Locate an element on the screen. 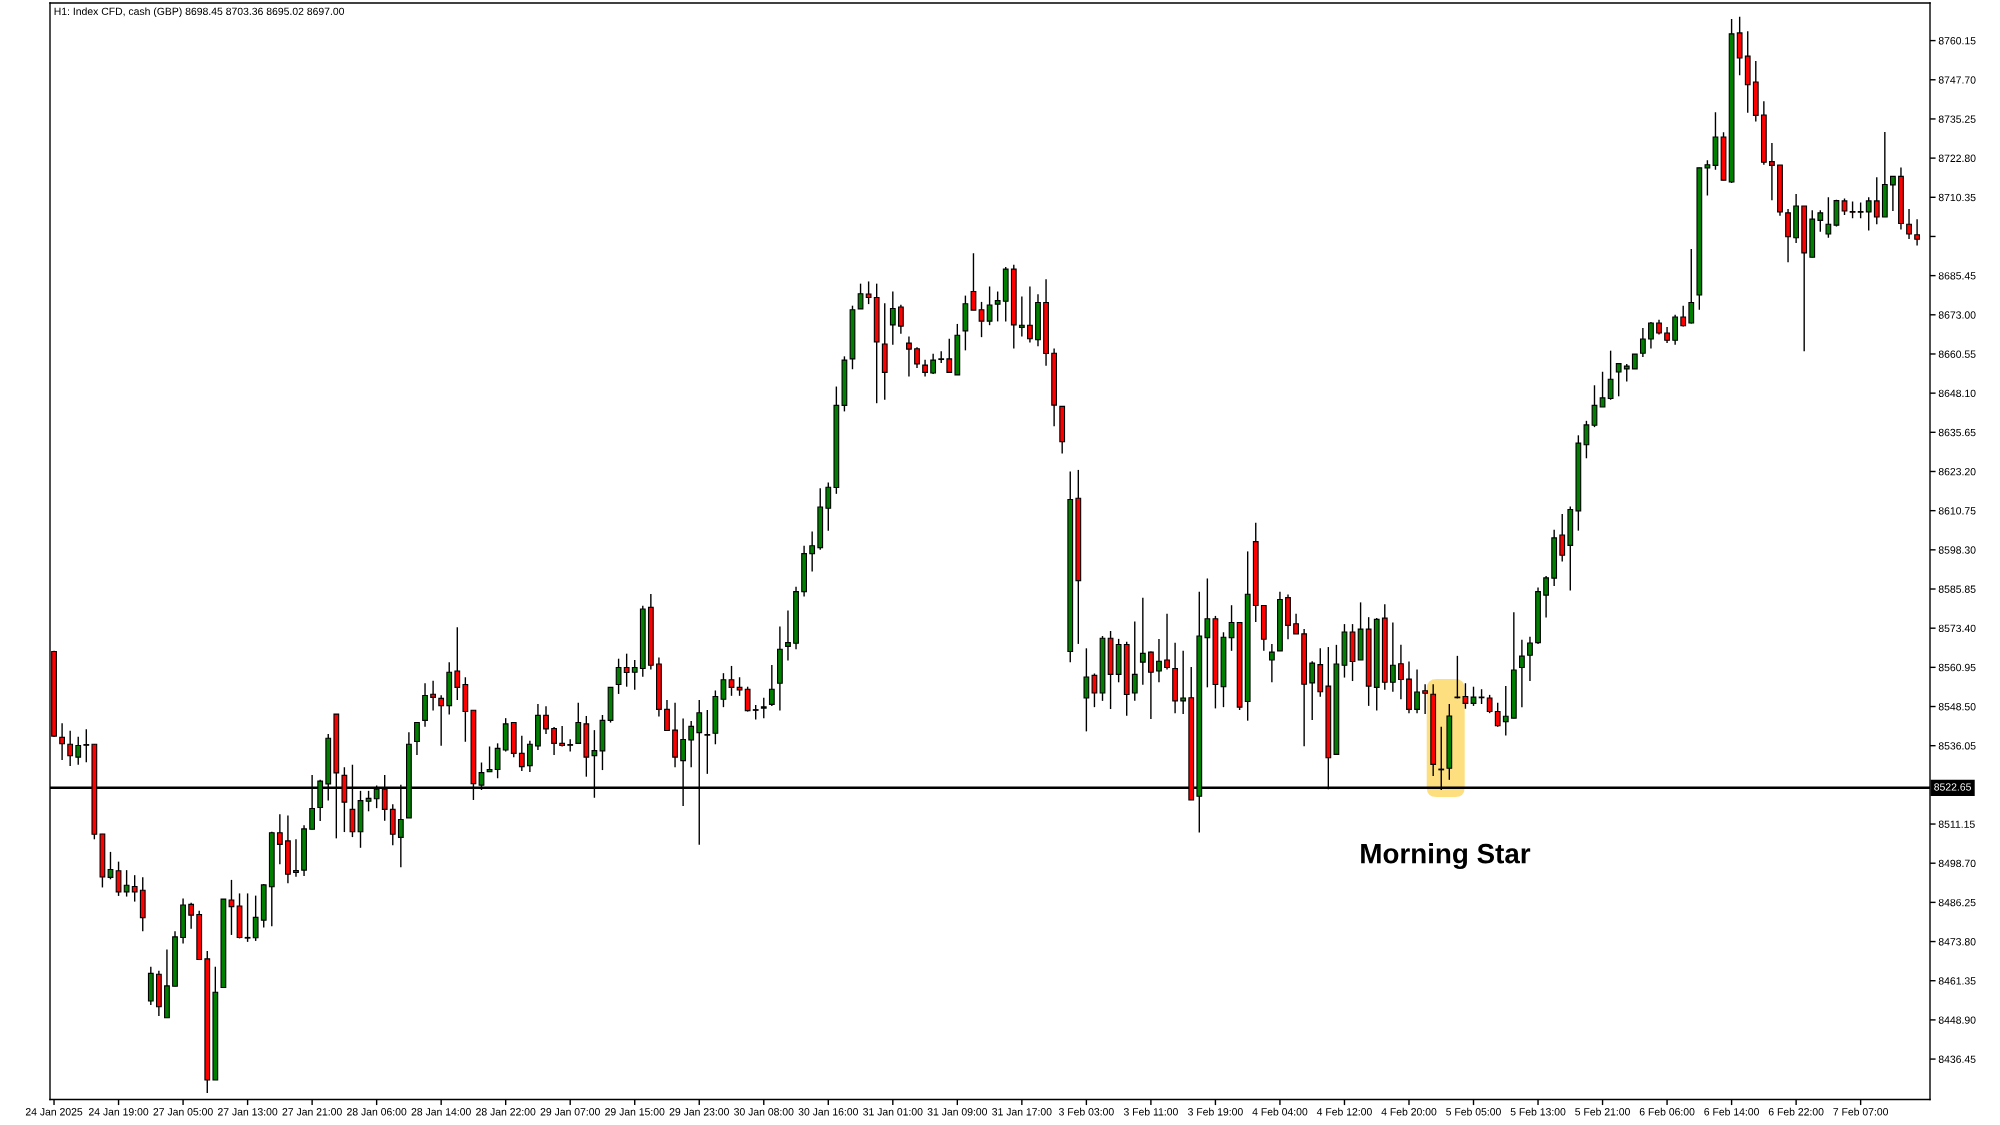  y-tick-label: 8710.35 is located at coordinates (1957, 197).